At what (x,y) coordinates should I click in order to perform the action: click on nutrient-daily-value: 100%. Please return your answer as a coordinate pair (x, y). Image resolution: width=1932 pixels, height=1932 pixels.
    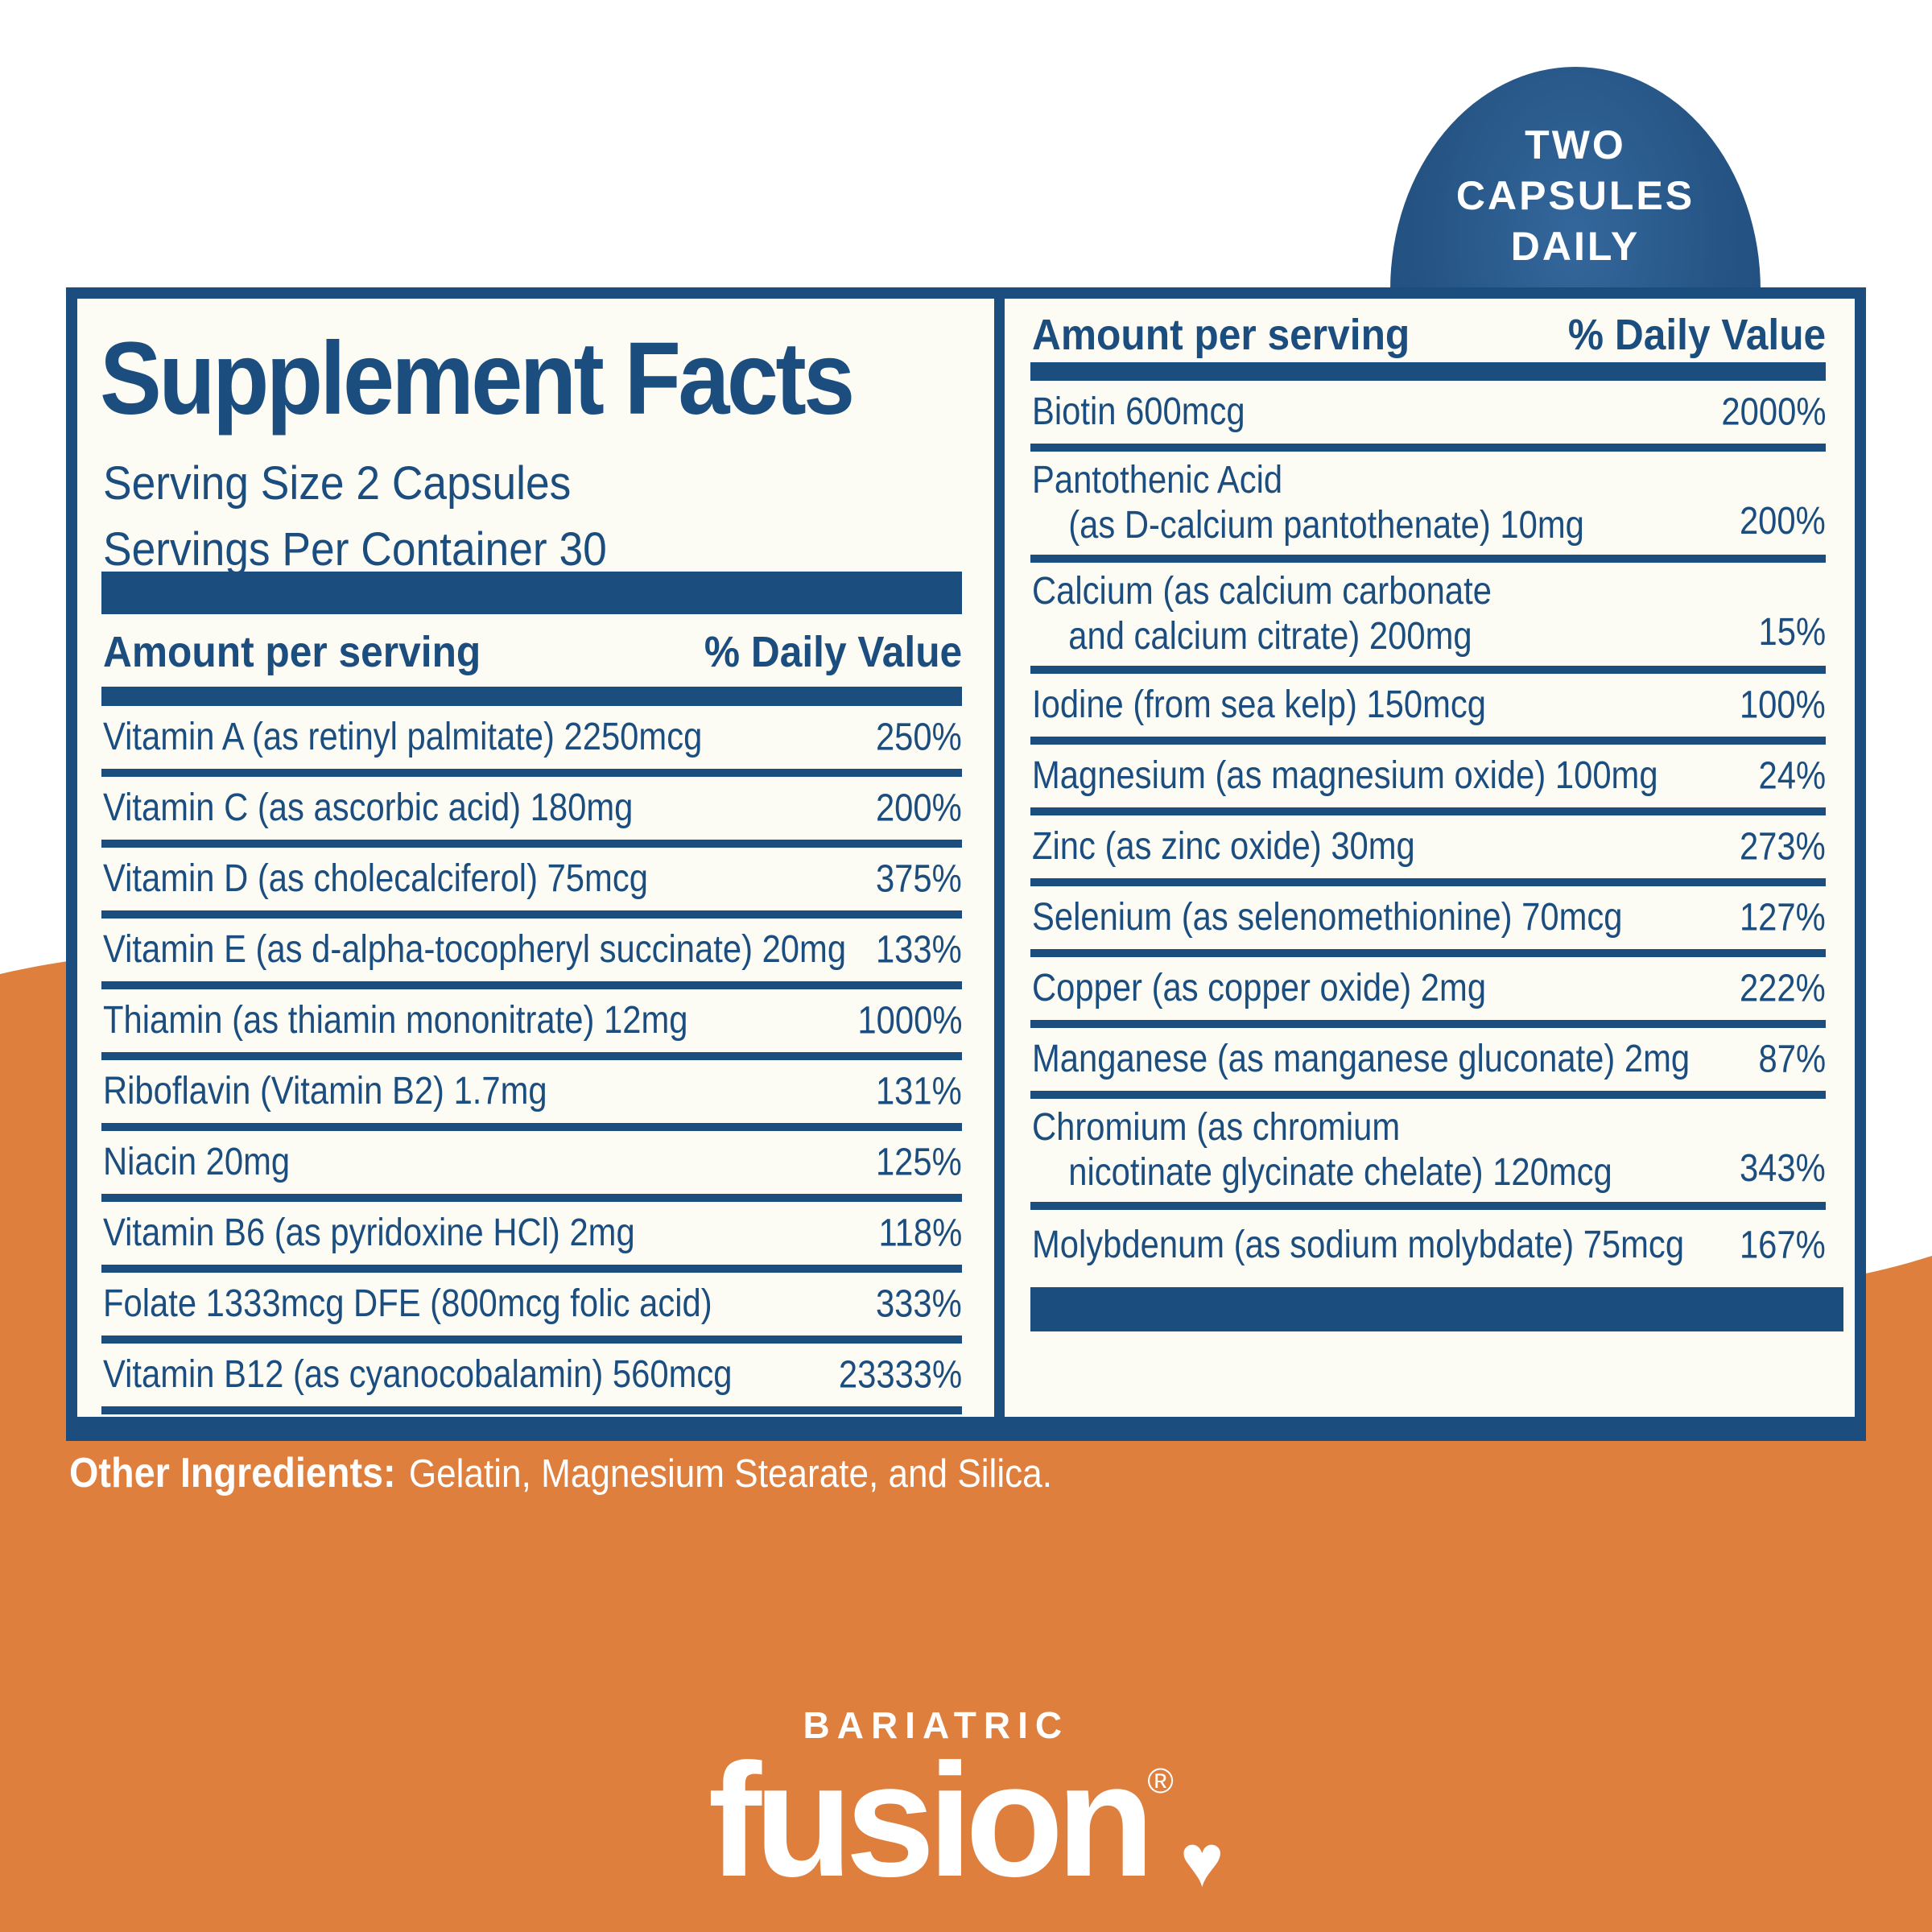
    Looking at the image, I should click on (1783, 705).